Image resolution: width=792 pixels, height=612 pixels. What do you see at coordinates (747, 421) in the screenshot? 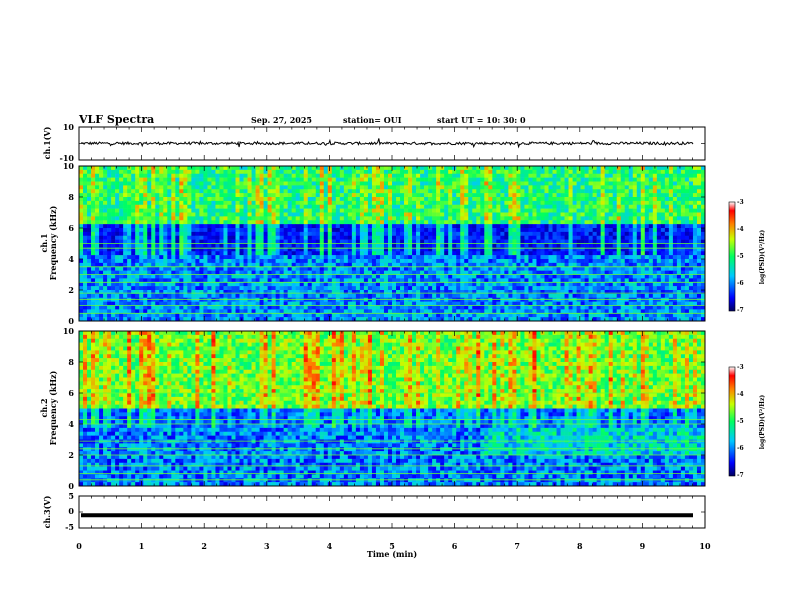
I see `ch2-colorbar: -3 -4 -5 -6 -7 log(PSD)(V²/Hz)` at bounding box center [747, 421].